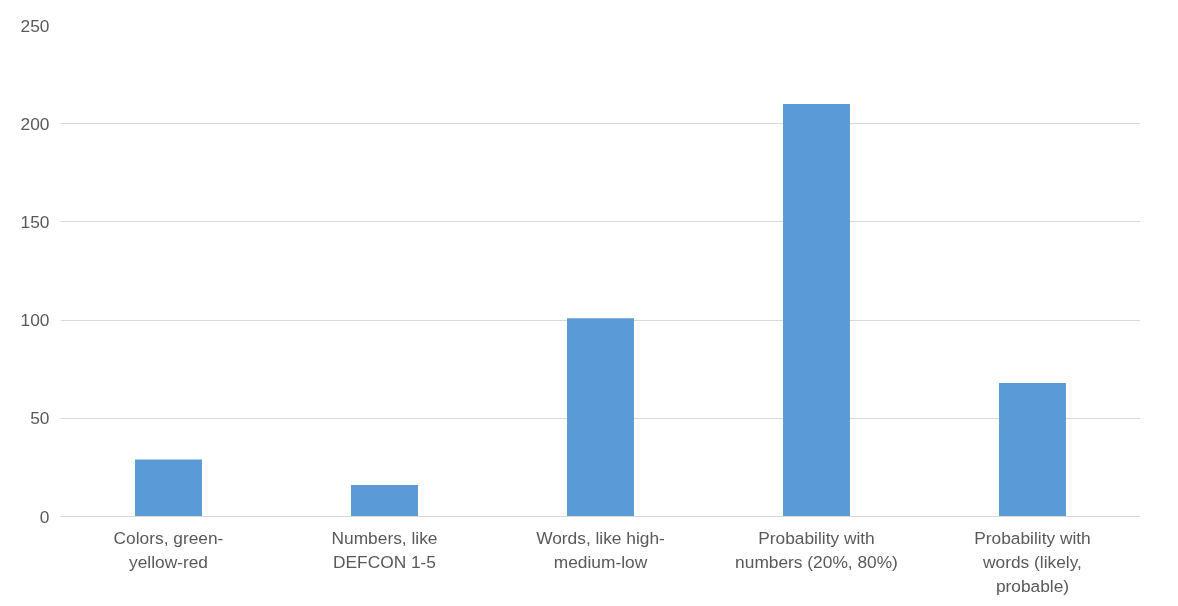 This screenshot has height=606, width=1178. I want to click on x-tick-label: Words, like high-medium-low, so click(600, 549).